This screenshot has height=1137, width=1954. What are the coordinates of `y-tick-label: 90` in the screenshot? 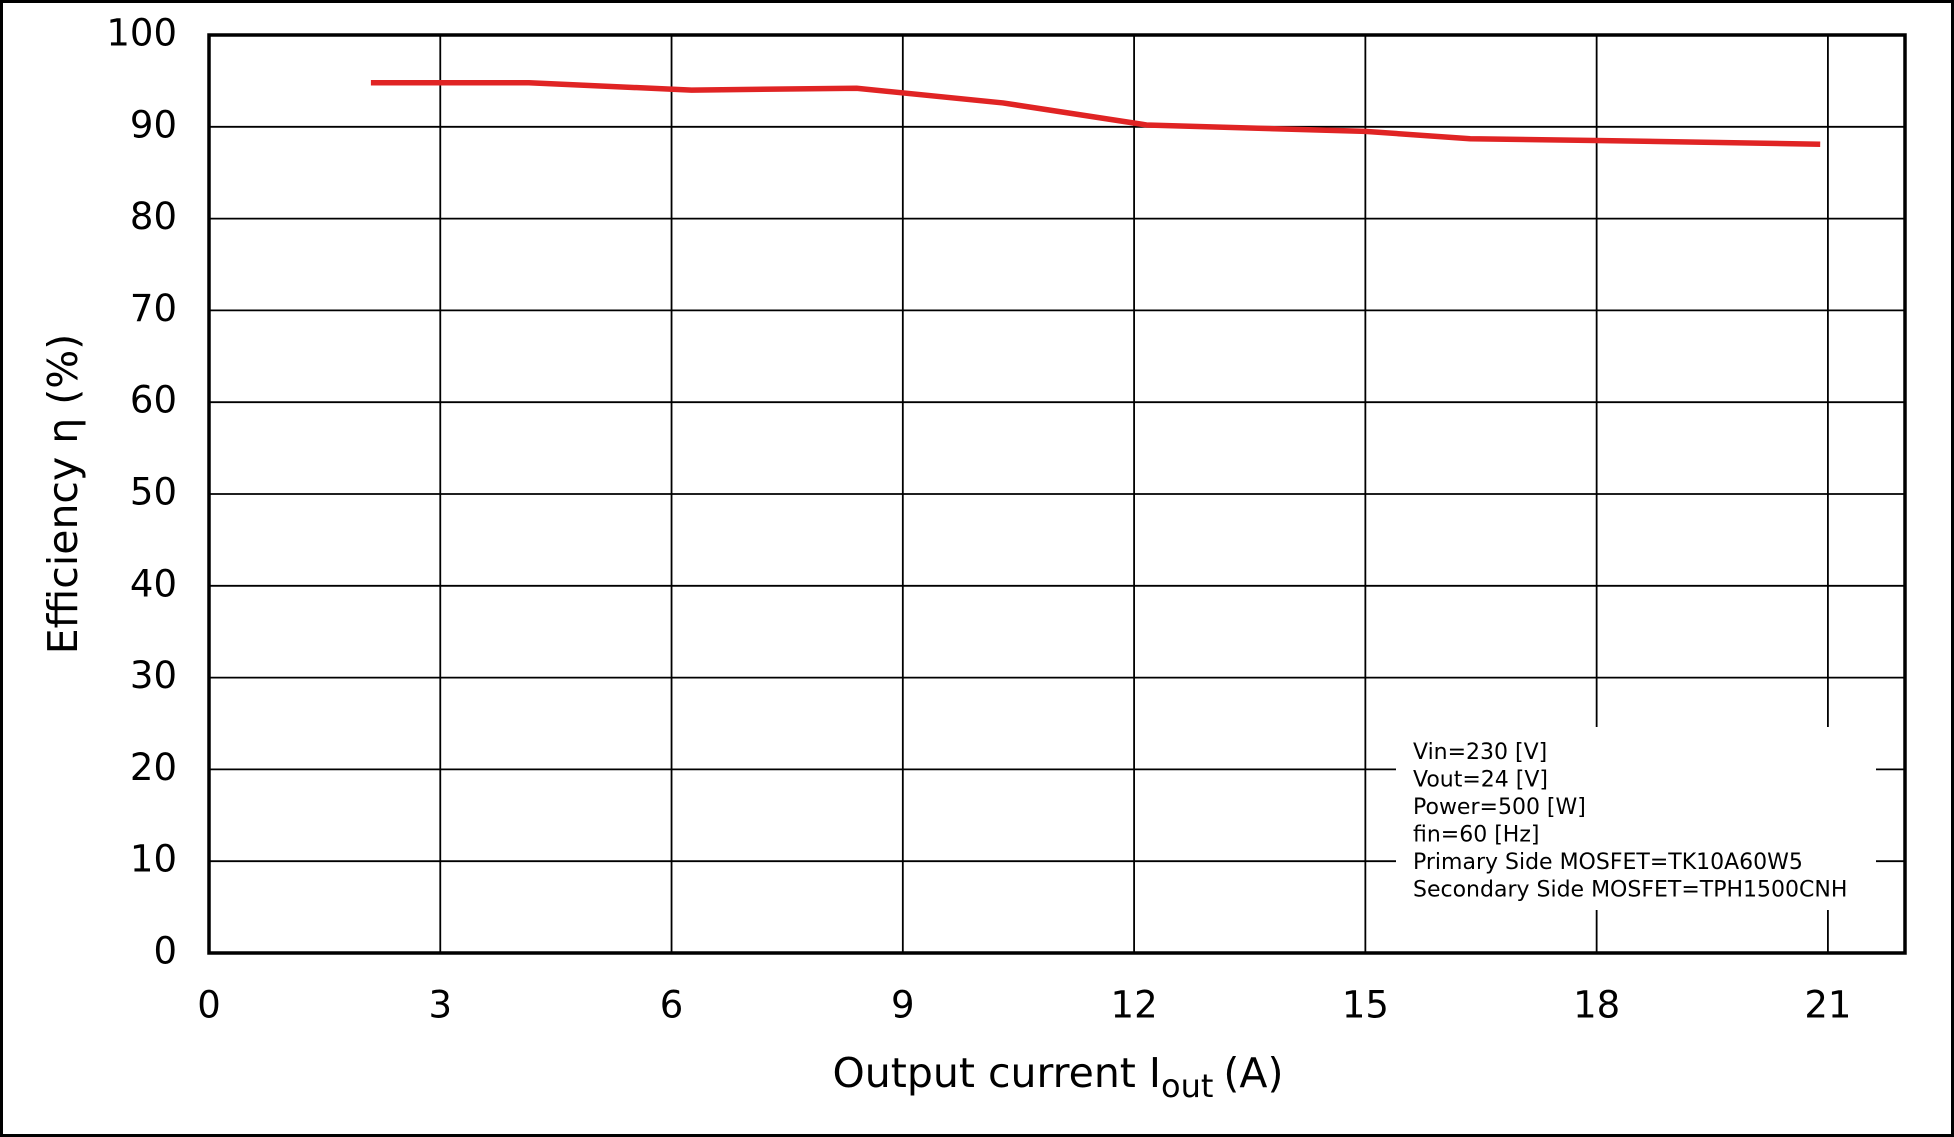 It's located at (153, 124).